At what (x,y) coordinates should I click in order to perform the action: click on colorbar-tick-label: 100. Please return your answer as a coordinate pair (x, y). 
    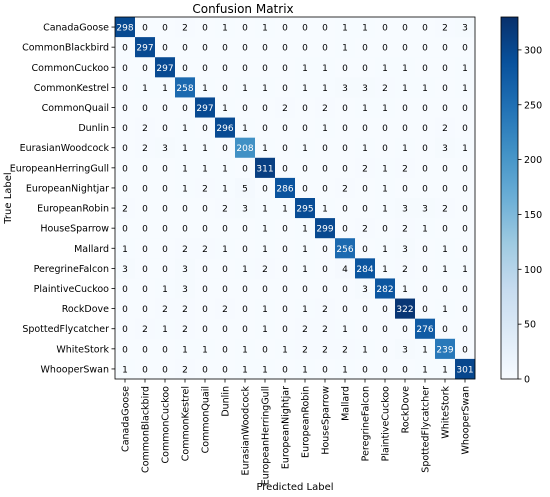
    Looking at the image, I should click on (533, 270).